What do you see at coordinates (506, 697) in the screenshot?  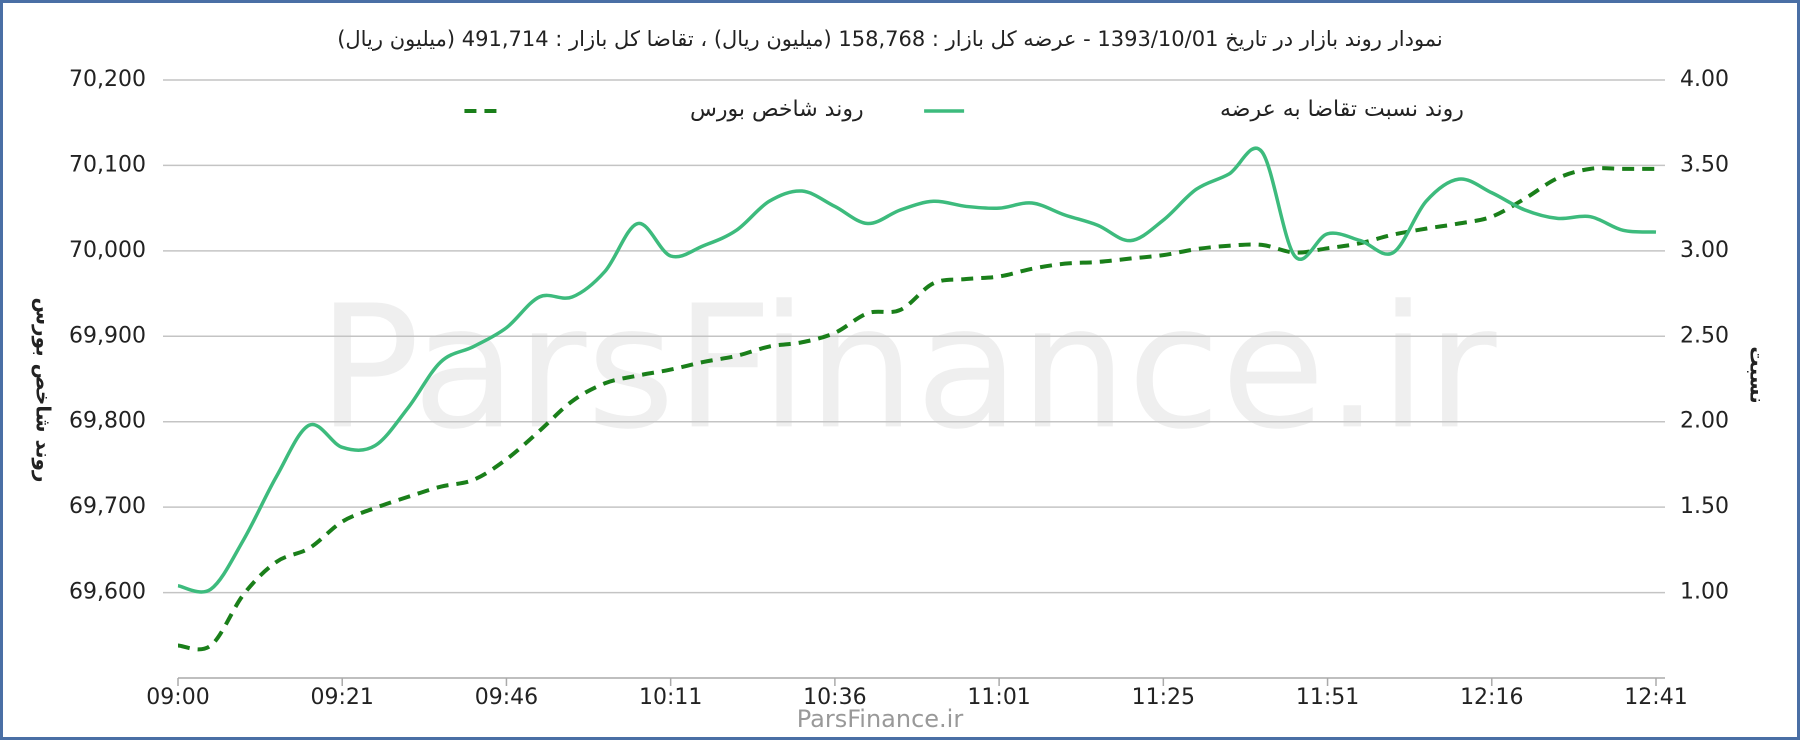 I see `x-tick-label: 09:46` at bounding box center [506, 697].